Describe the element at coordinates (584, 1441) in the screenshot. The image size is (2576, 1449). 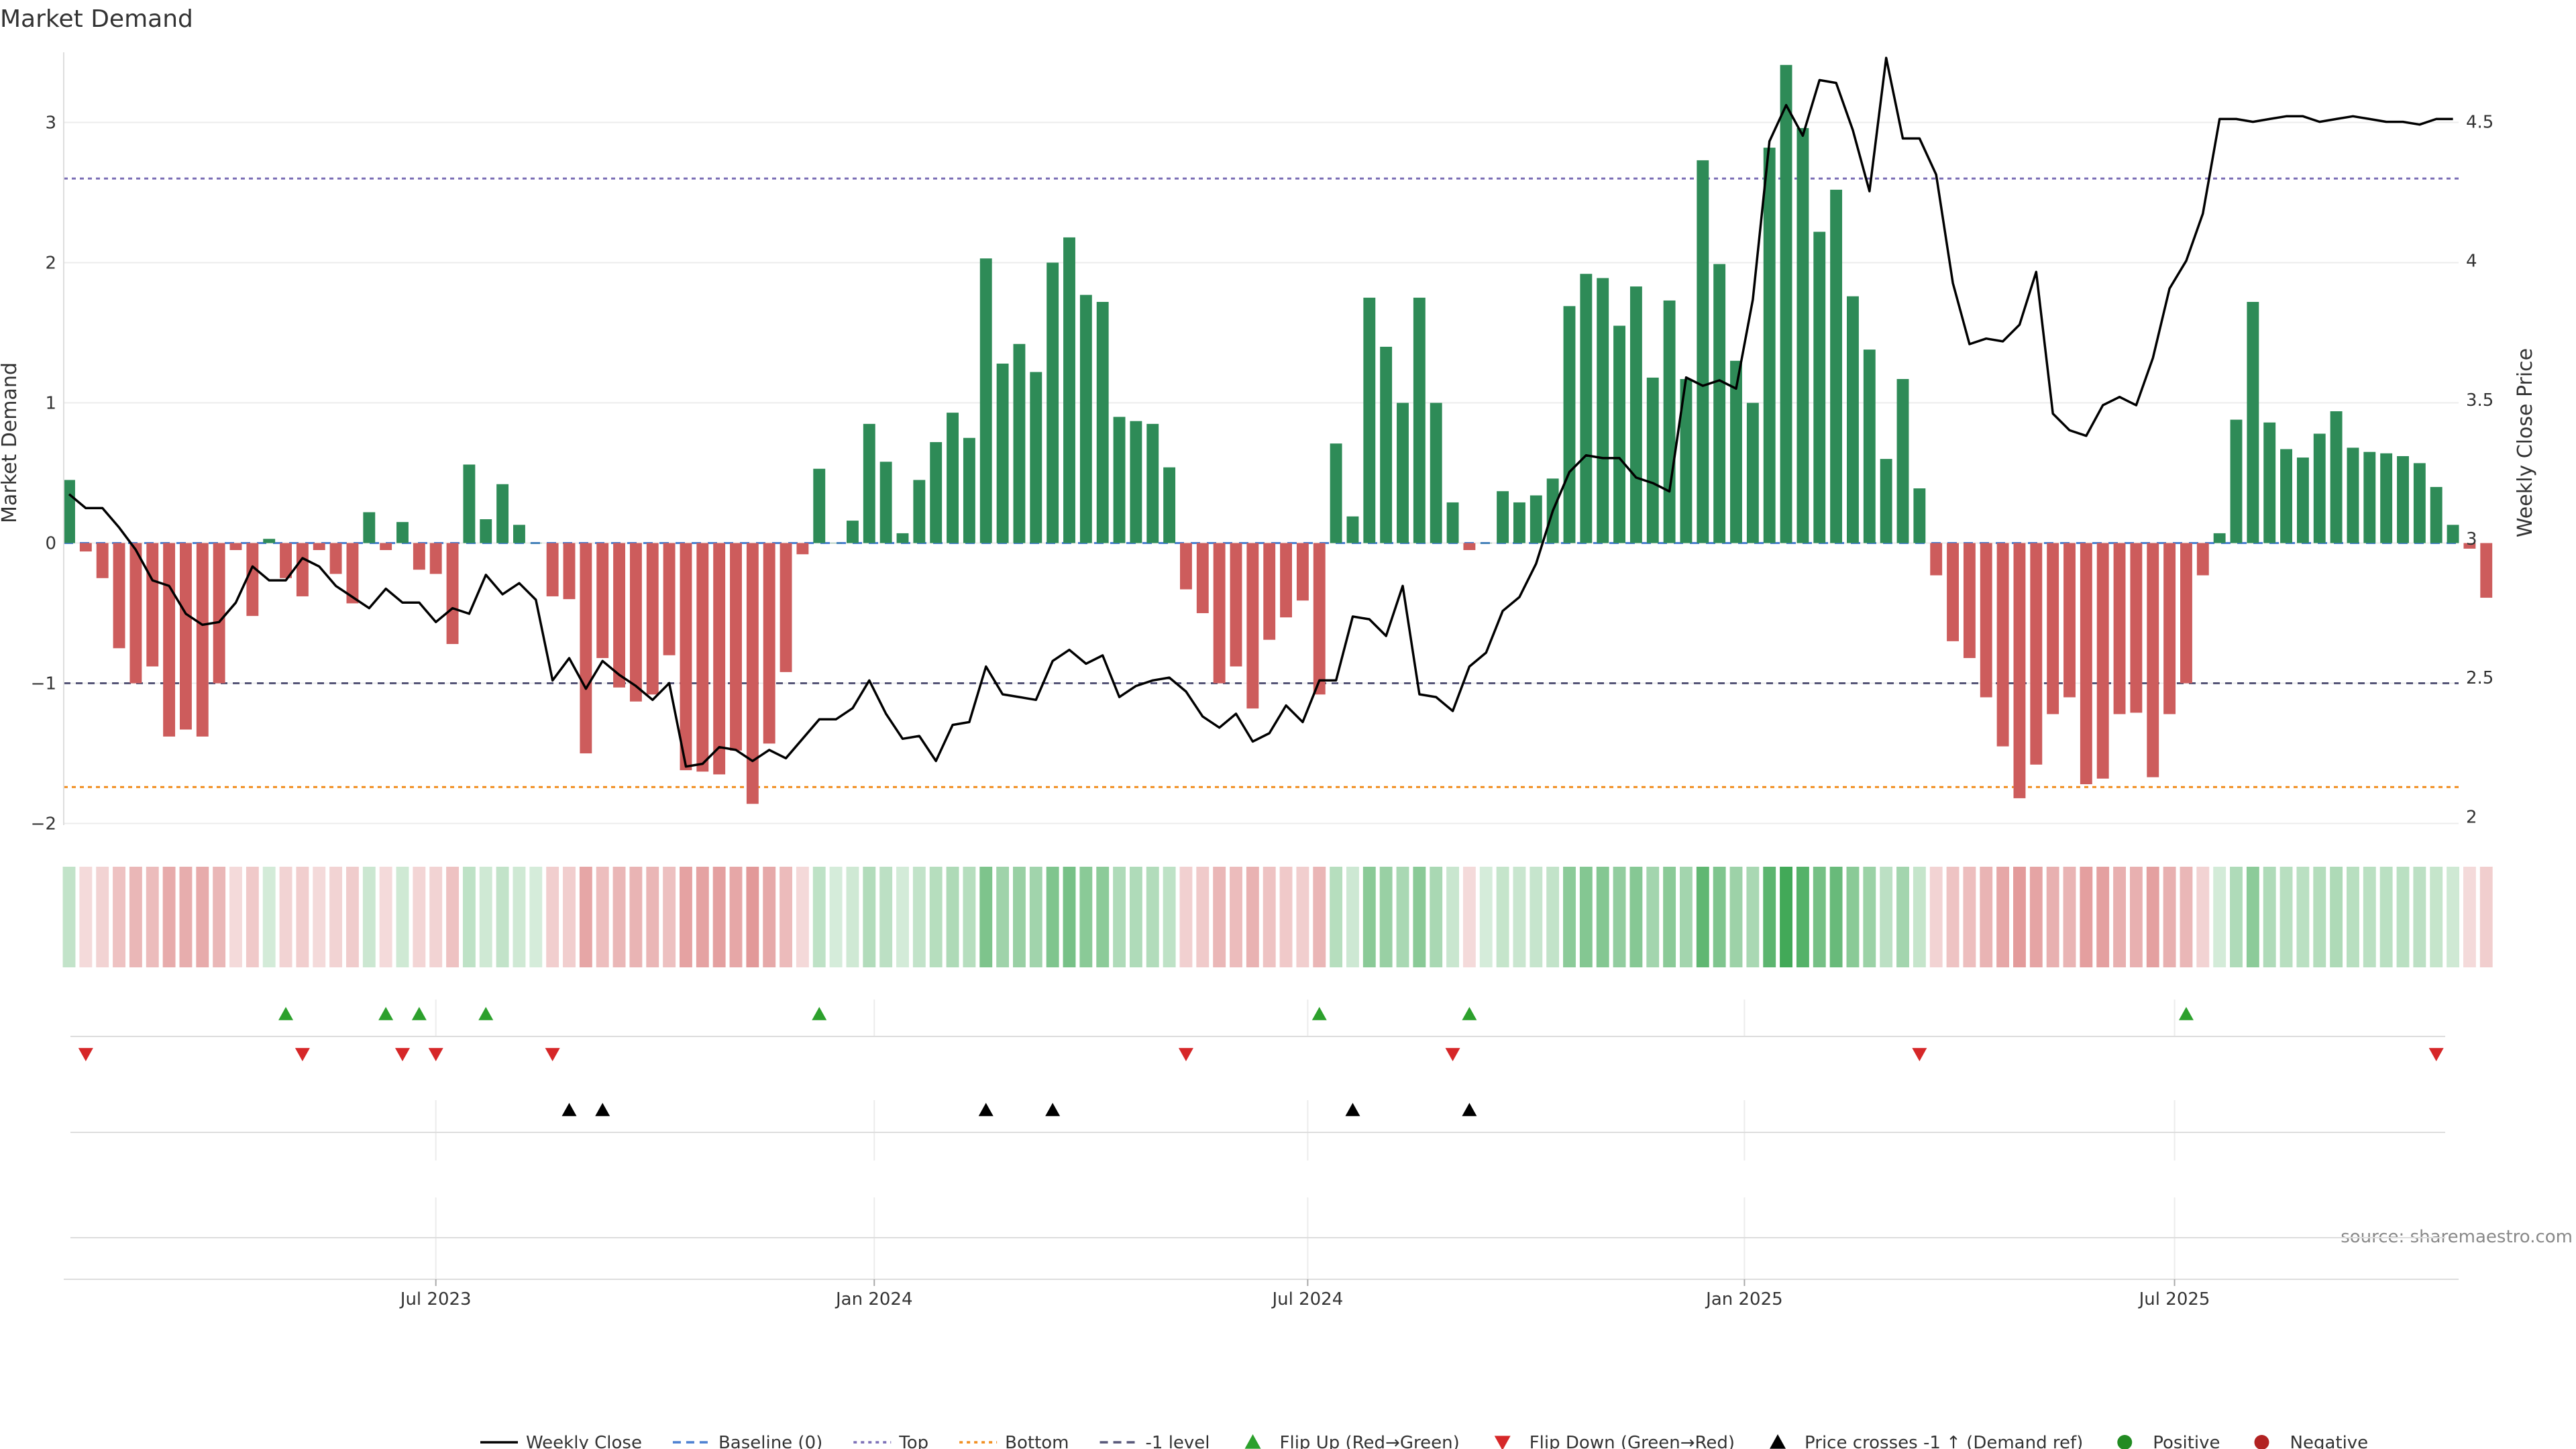
I see `legend-label: Weekly Close` at that location.